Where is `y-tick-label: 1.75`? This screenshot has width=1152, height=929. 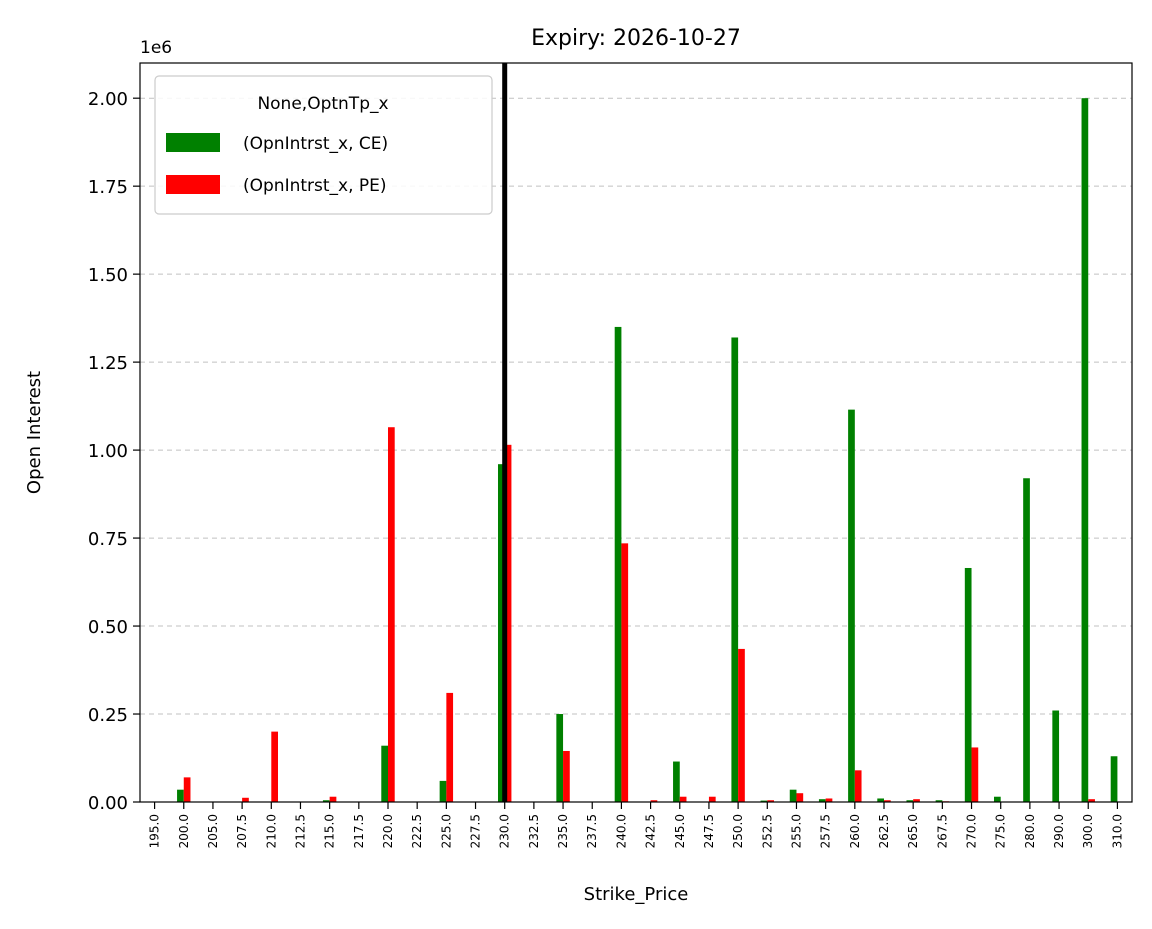 y-tick-label: 1.75 is located at coordinates (108, 187).